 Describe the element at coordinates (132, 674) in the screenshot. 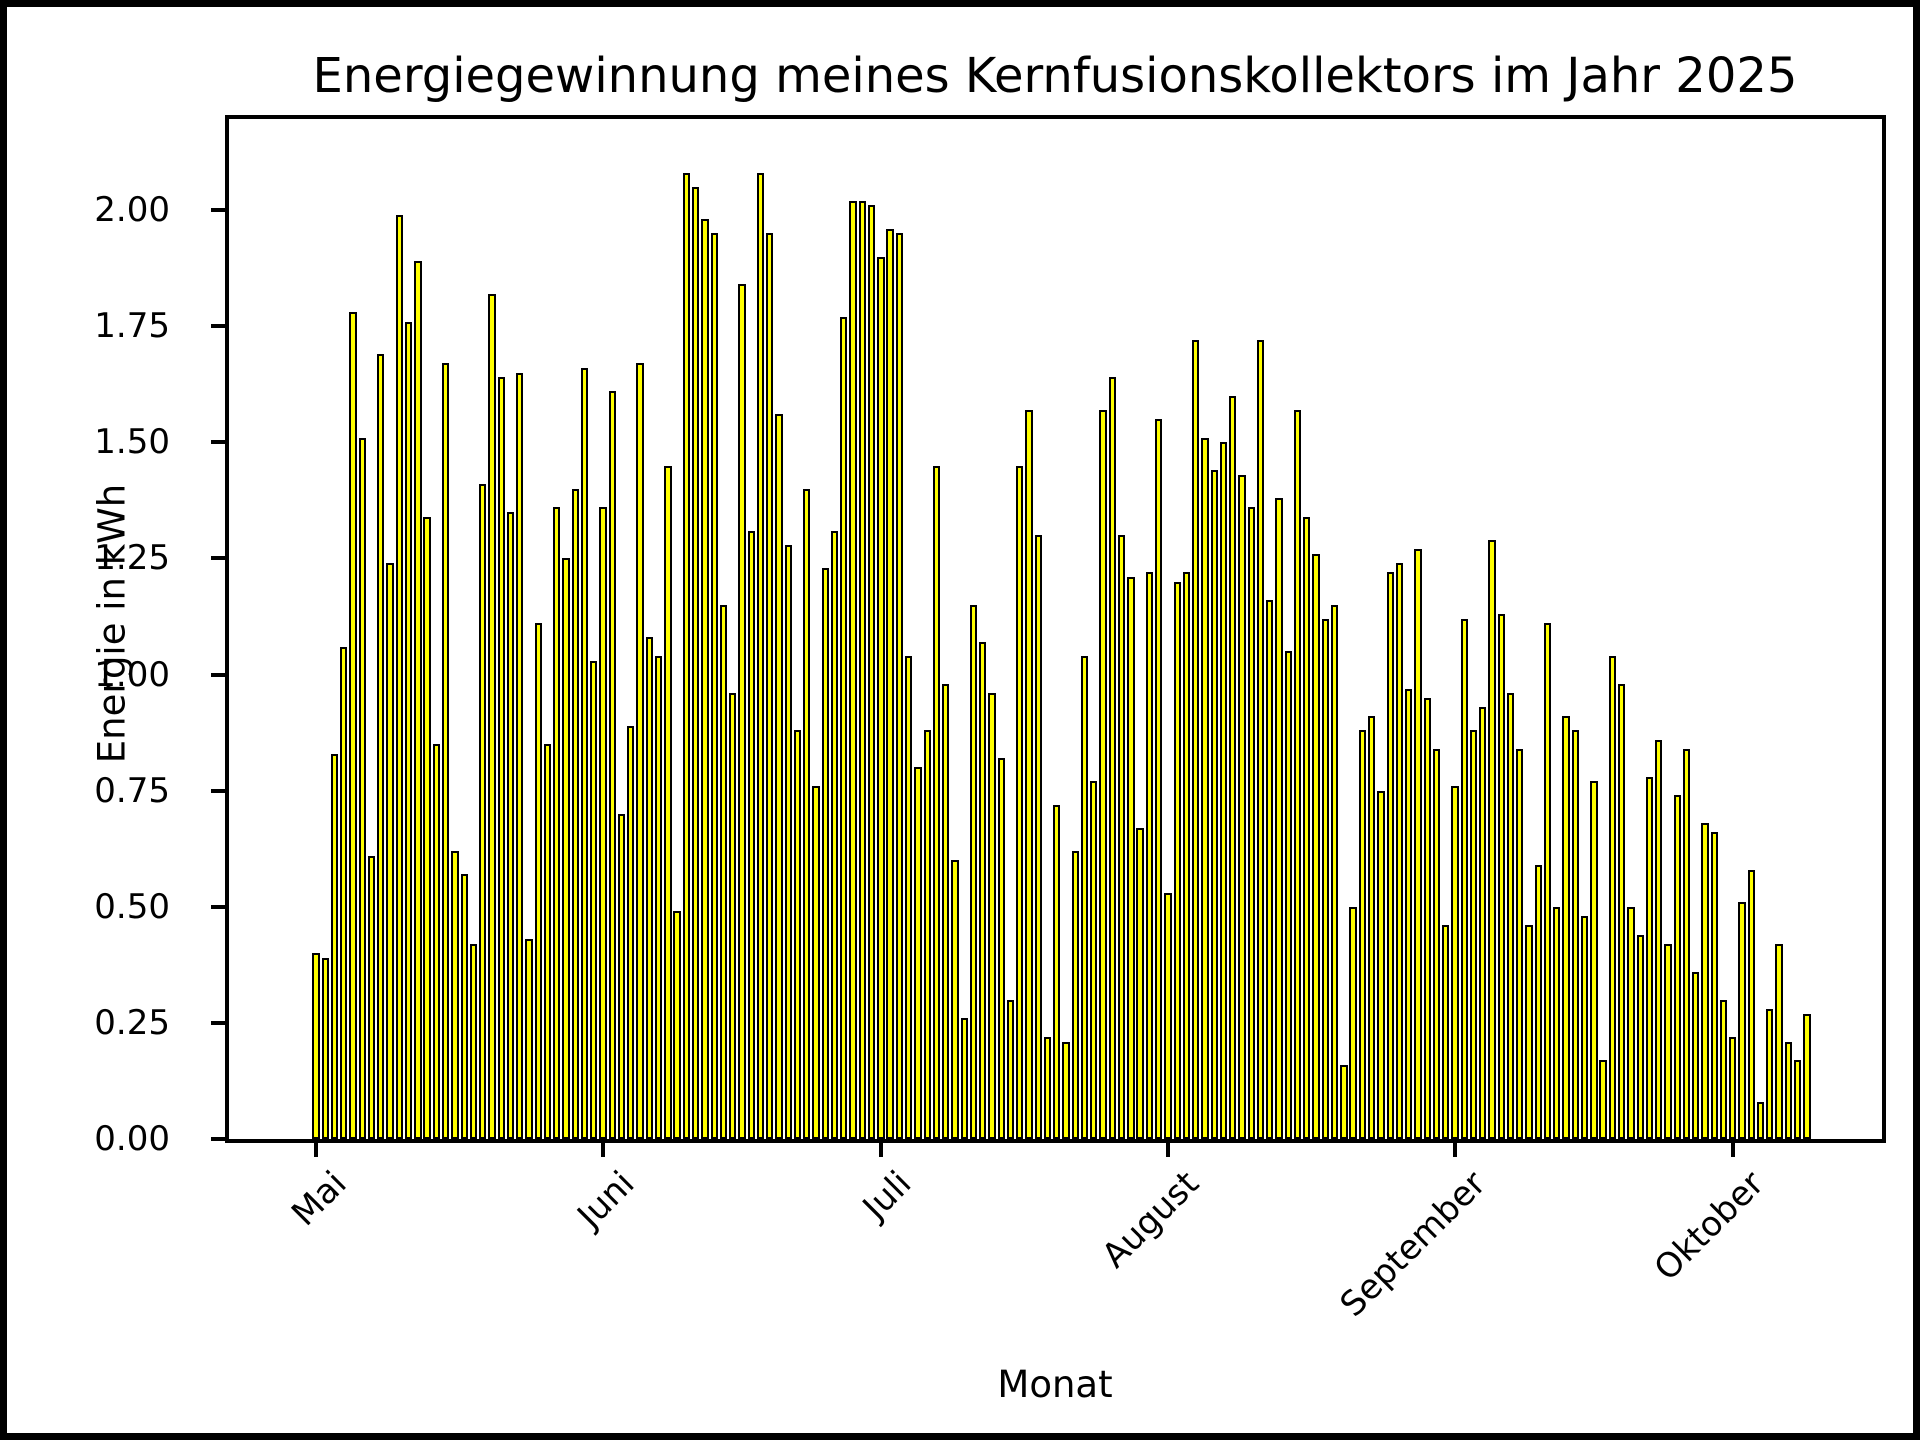

I see `y-tick-label: 1.00` at that location.